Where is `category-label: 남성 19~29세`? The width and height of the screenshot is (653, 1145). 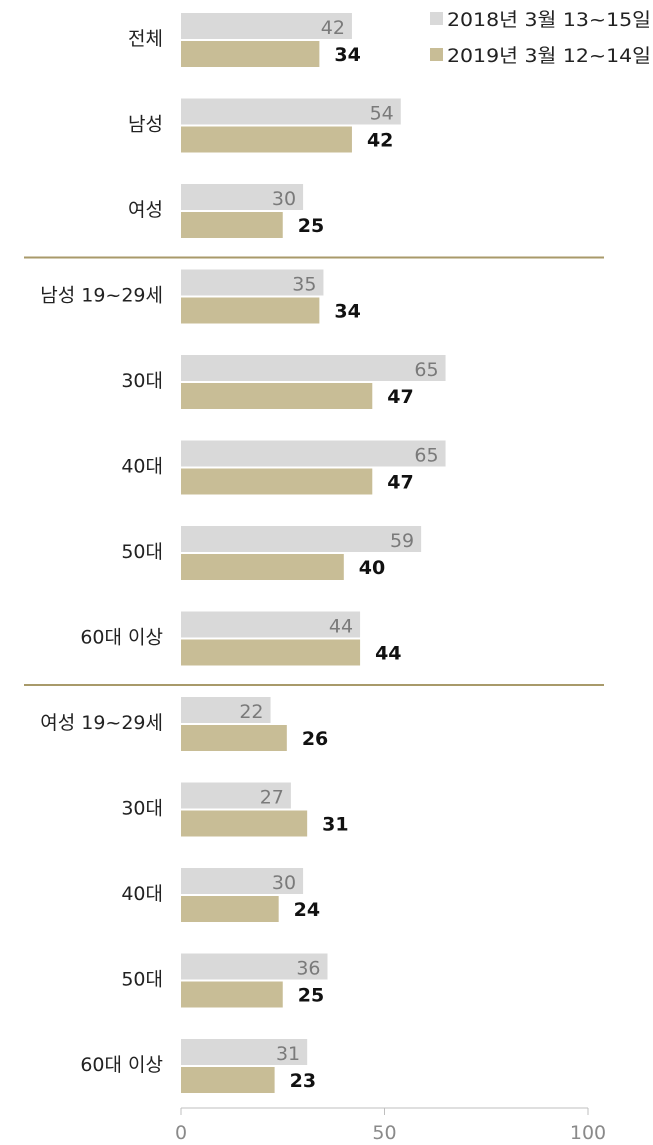 category-label: 남성 19~29세 is located at coordinates (101, 296).